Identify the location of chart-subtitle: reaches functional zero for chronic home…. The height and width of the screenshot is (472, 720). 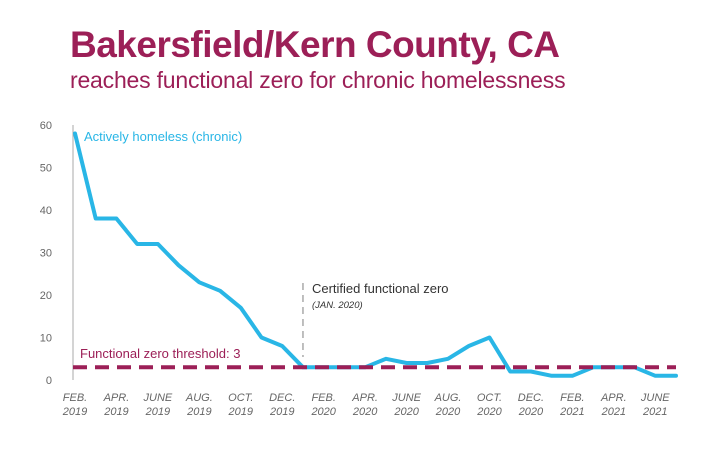
(318, 80).